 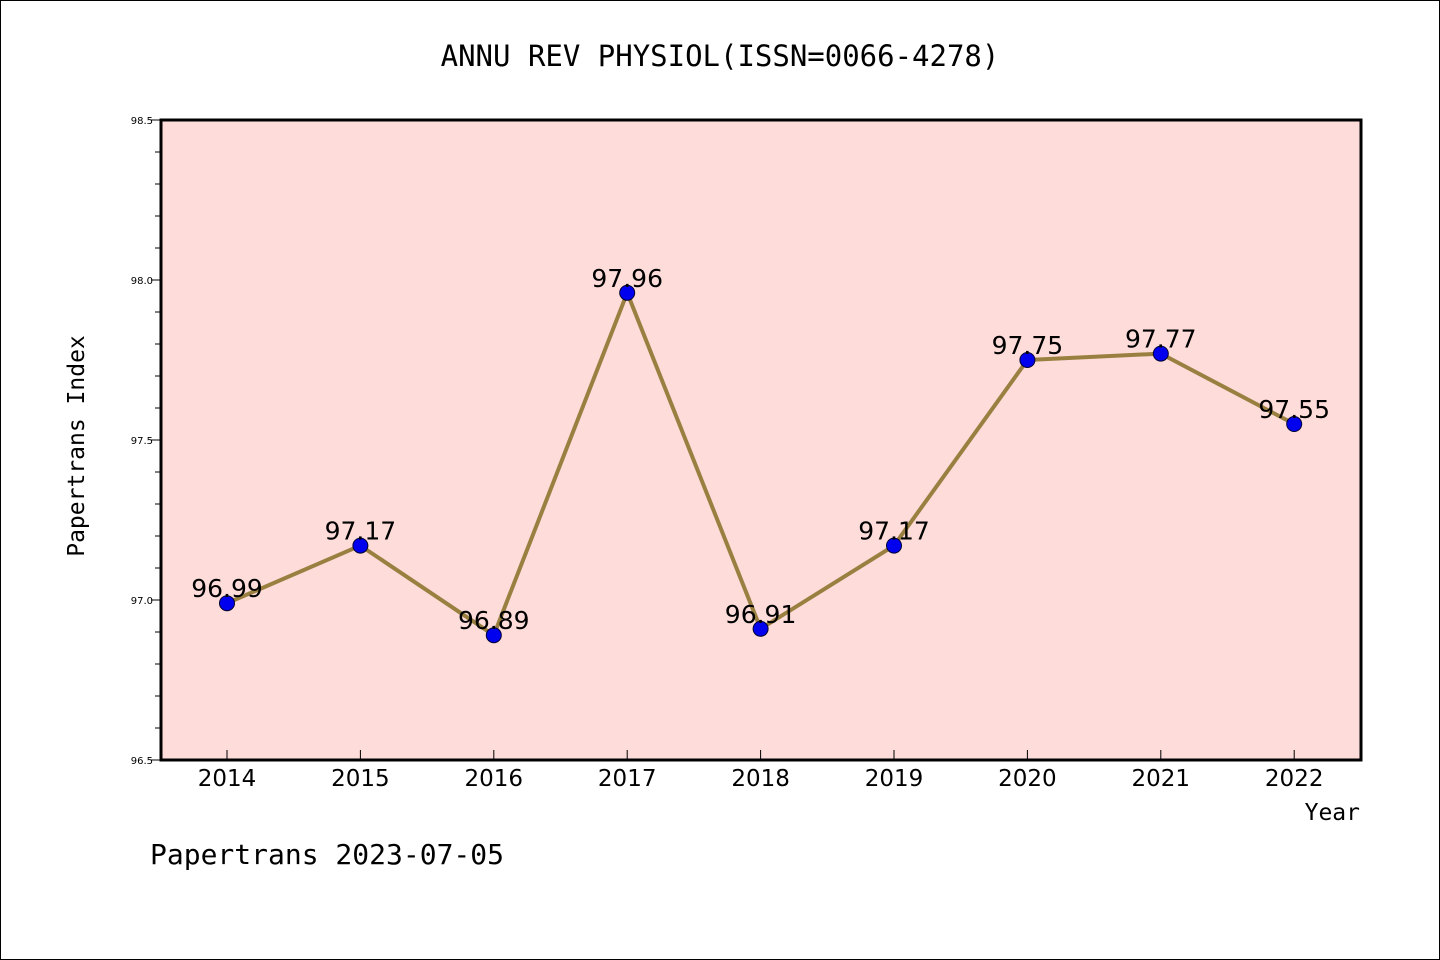 What do you see at coordinates (142, 441) in the screenshot?
I see `y-tick-label: 97.5` at bounding box center [142, 441].